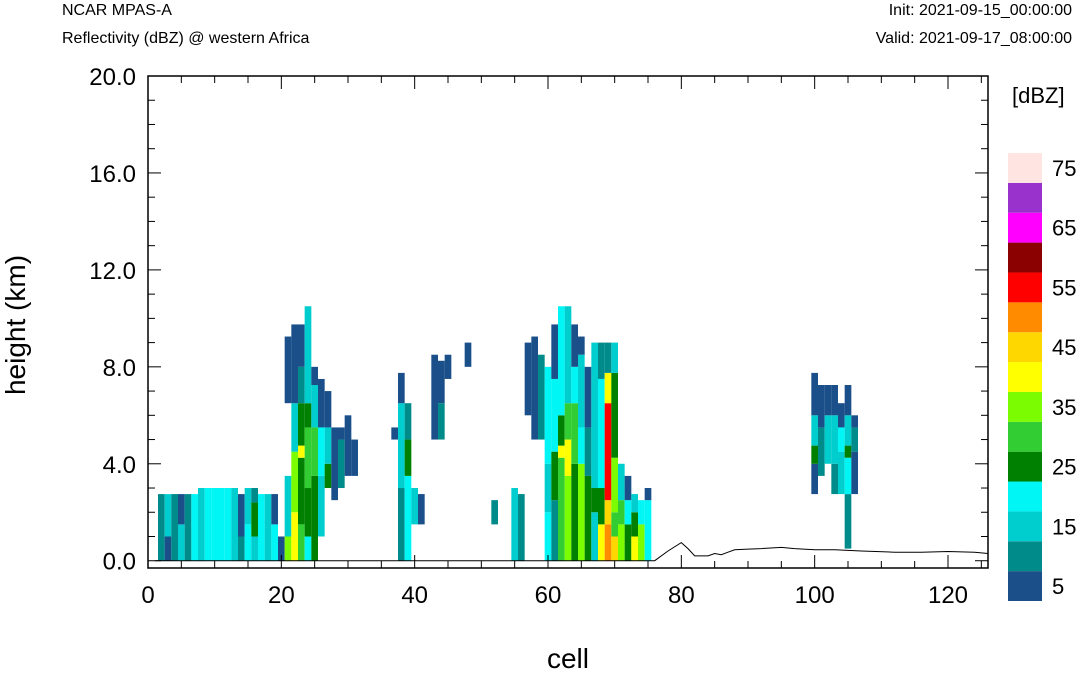 The height and width of the screenshot is (677, 1079). Describe the element at coordinates (1064, 407) in the screenshot. I see `colorbar-label: 35` at that location.